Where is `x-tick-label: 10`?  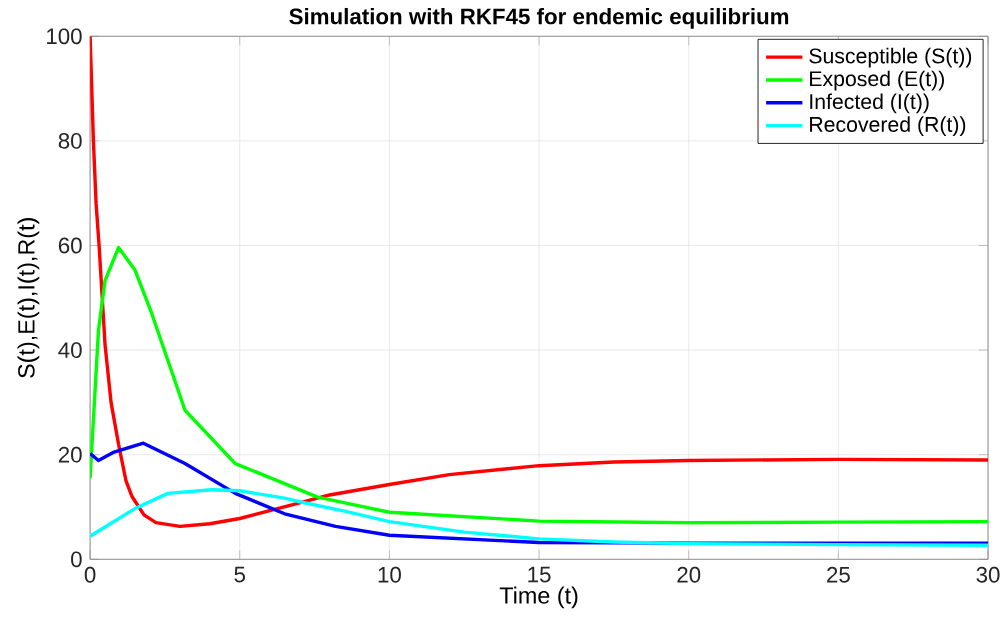 x-tick-label: 10 is located at coordinates (389, 574).